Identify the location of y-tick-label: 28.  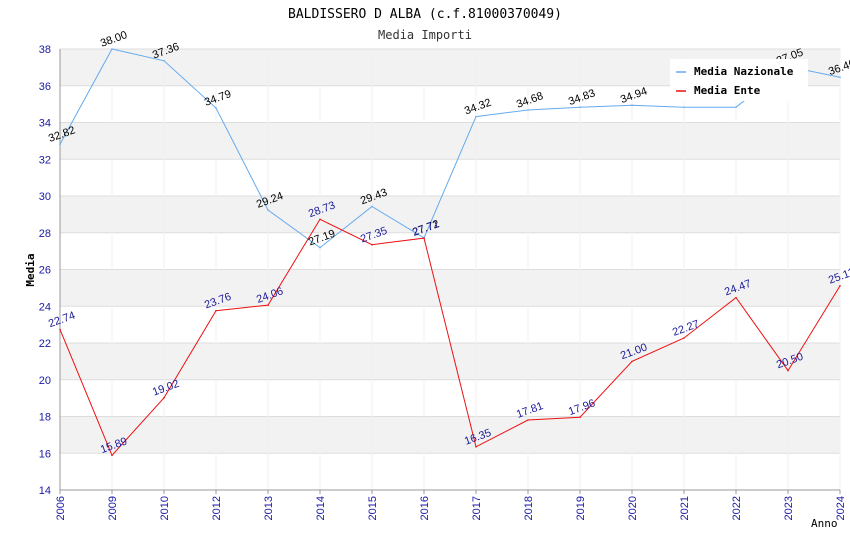
(45, 234).